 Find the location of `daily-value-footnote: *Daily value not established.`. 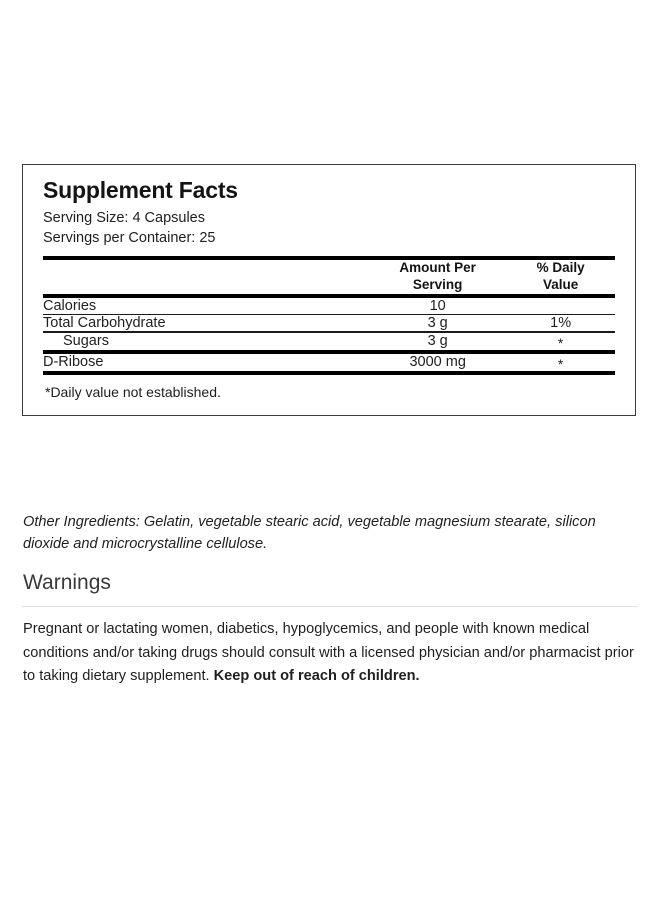

daily-value-footnote: *Daily value not established. is located at coordinates (133, 391).